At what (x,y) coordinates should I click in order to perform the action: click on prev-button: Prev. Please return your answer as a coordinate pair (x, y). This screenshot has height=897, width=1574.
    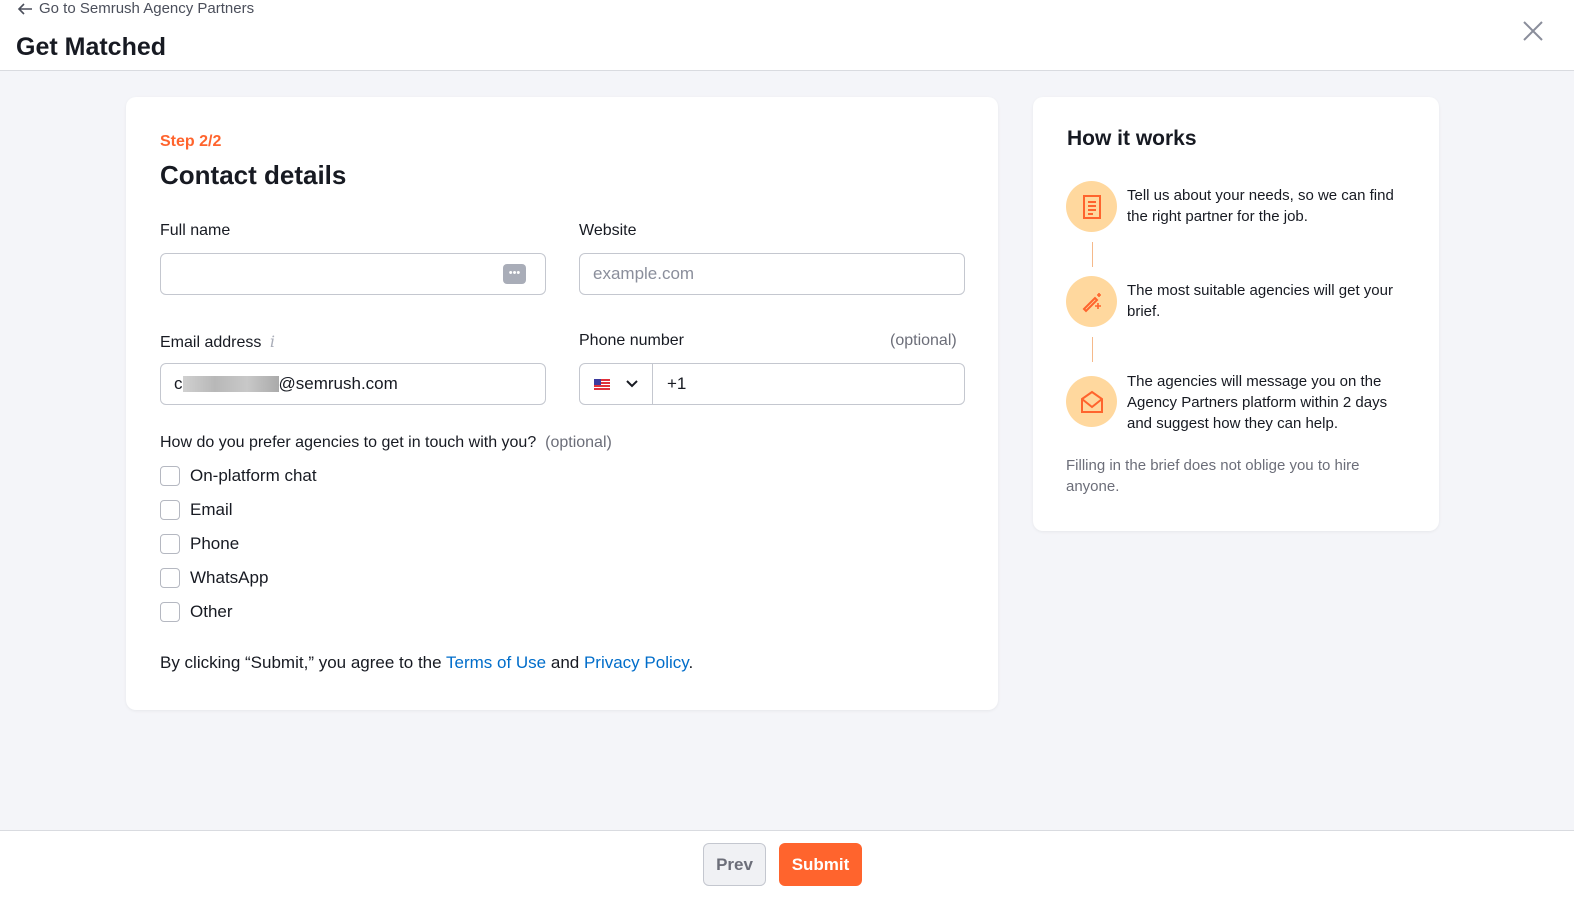
    Looking at the image, I should click on (734, 864).